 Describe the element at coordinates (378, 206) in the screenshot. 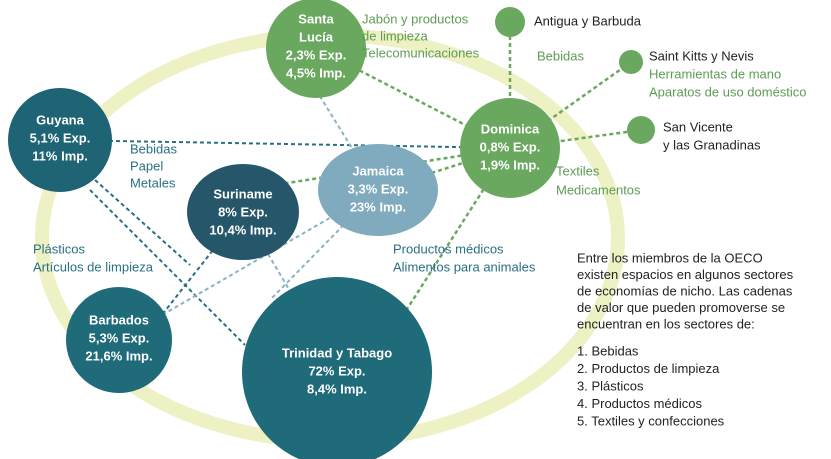

I see `node-label: 23% Imp.` at that location.